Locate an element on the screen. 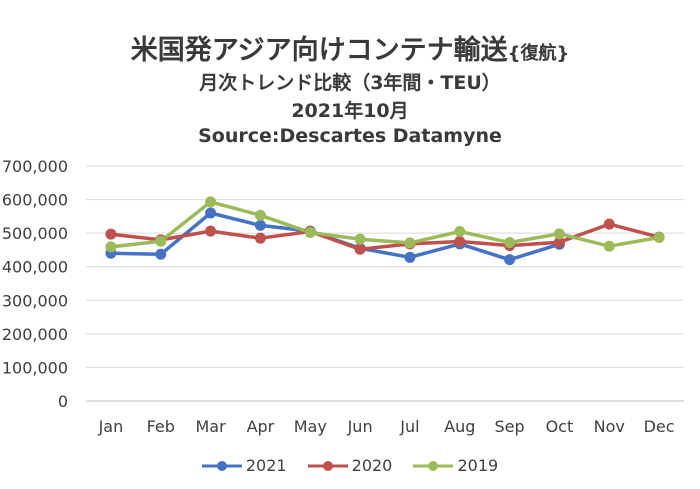 The height and width of the screenshot is (489, 700). y-tick-label: 500,000 is located at coordinates (35, 233).